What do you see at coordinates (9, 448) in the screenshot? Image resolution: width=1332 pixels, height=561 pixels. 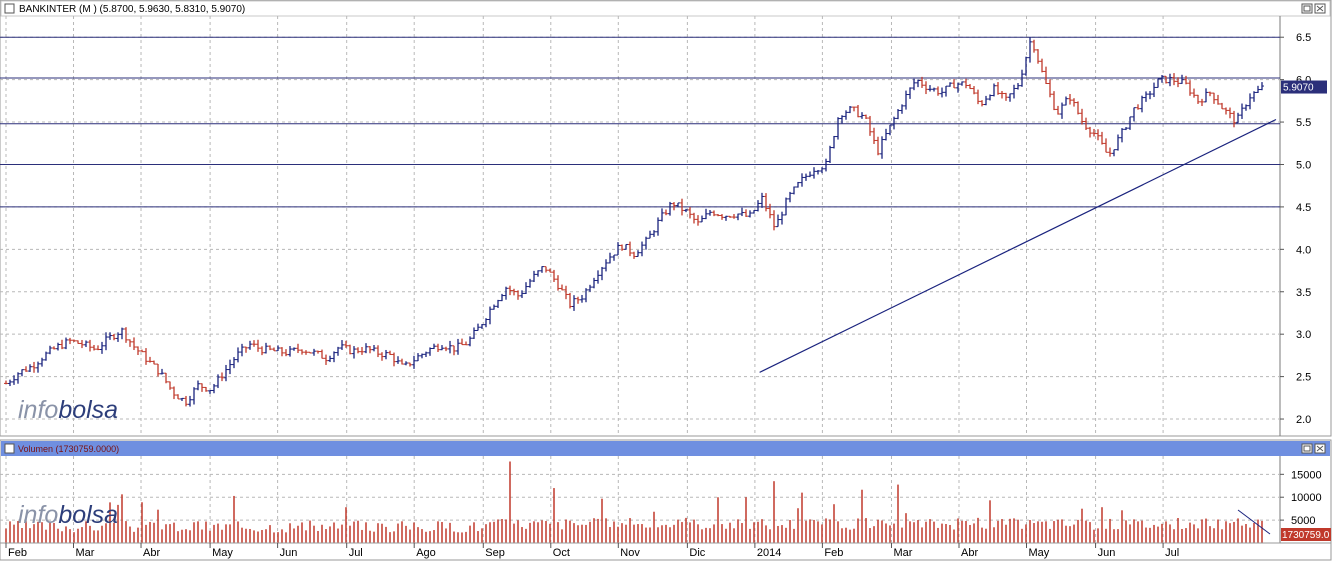 I see `volume-panel-menu-icon` at bounding box center [9, 448].